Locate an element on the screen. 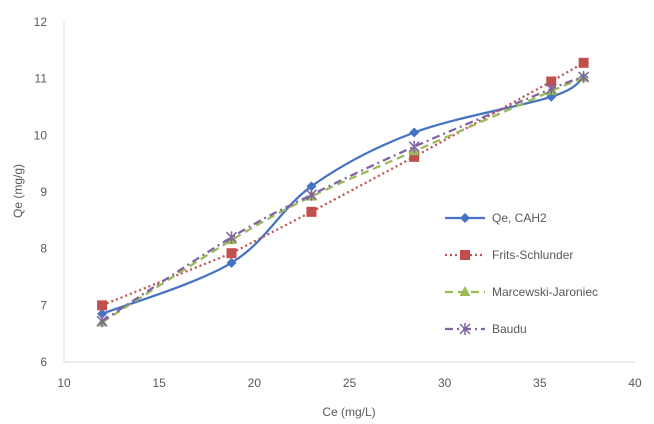  y-tick-label: 8 is located at coordinates (43, 249).